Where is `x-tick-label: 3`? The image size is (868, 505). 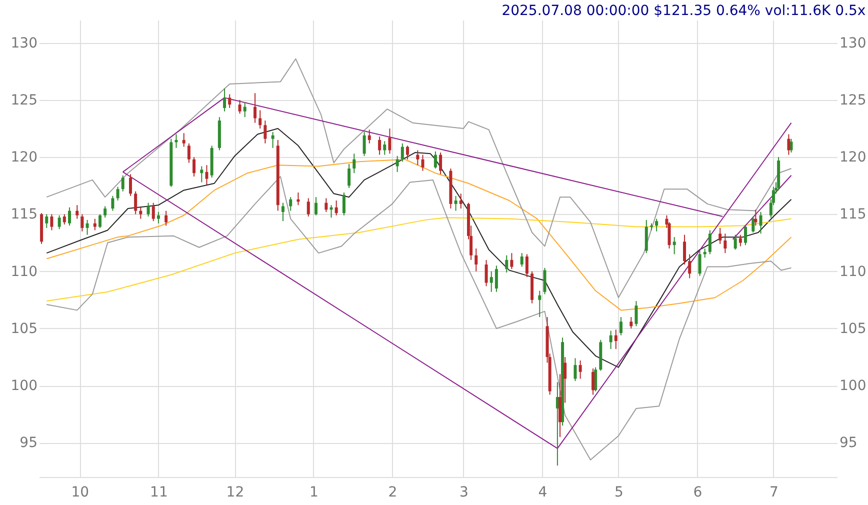 x-tick-label: 3 is located at coordinates (463, 492).